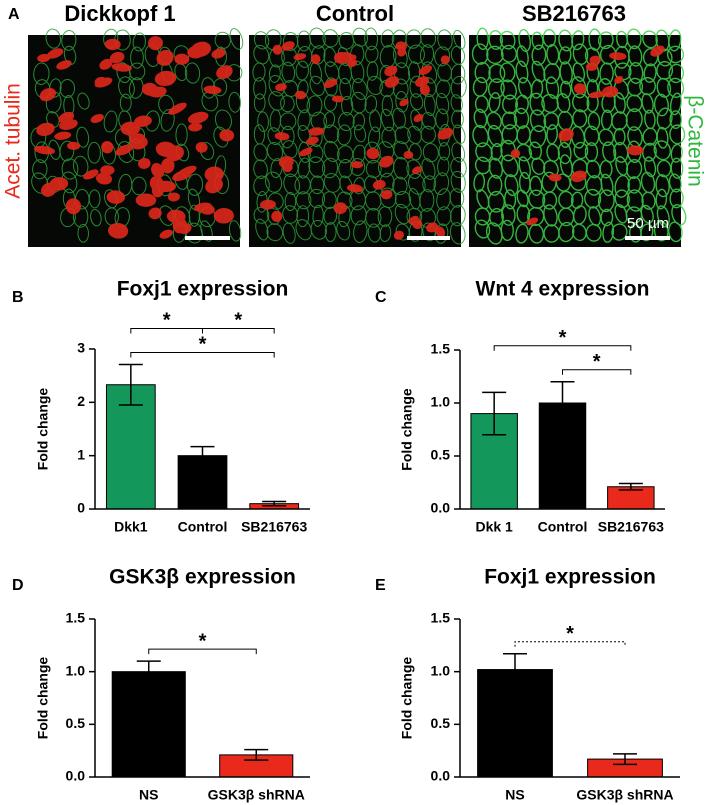 The width and height of the screenshot is (709, 805). What do you see at coordinates (81, 454) in the screenshot?
I see `y-tick-label: 1` at bounding box center [81, 454].